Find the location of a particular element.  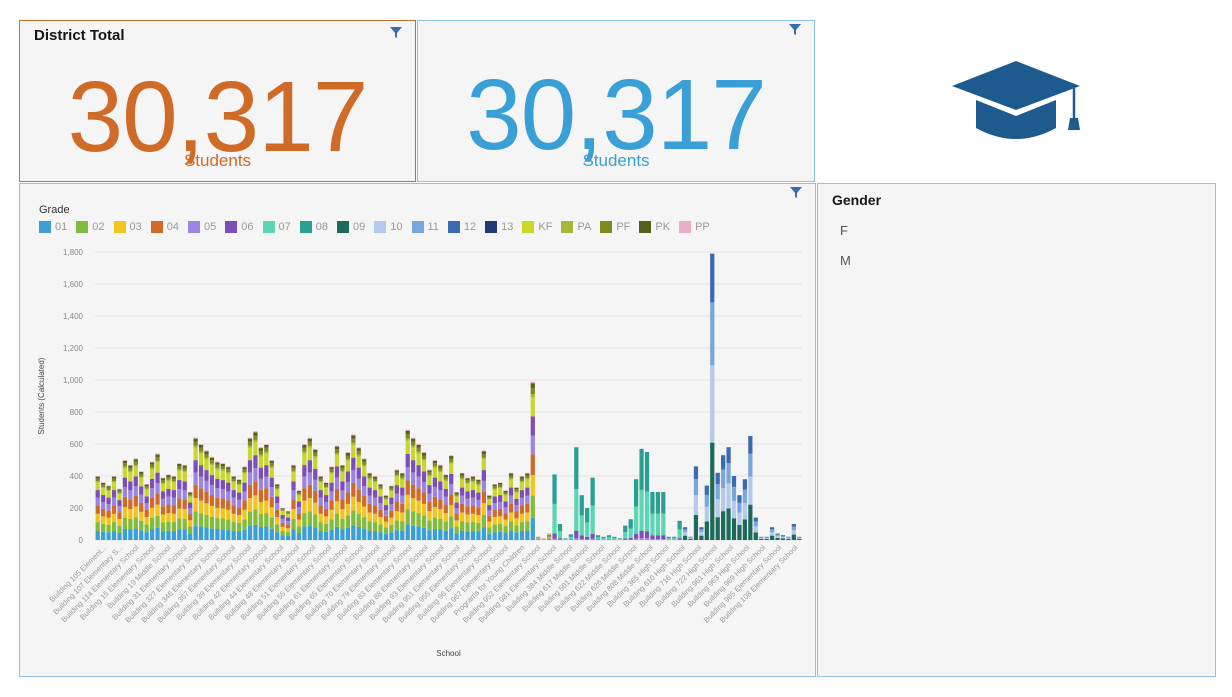

legend-item-11: 11 is located at coordinates (425, 227).